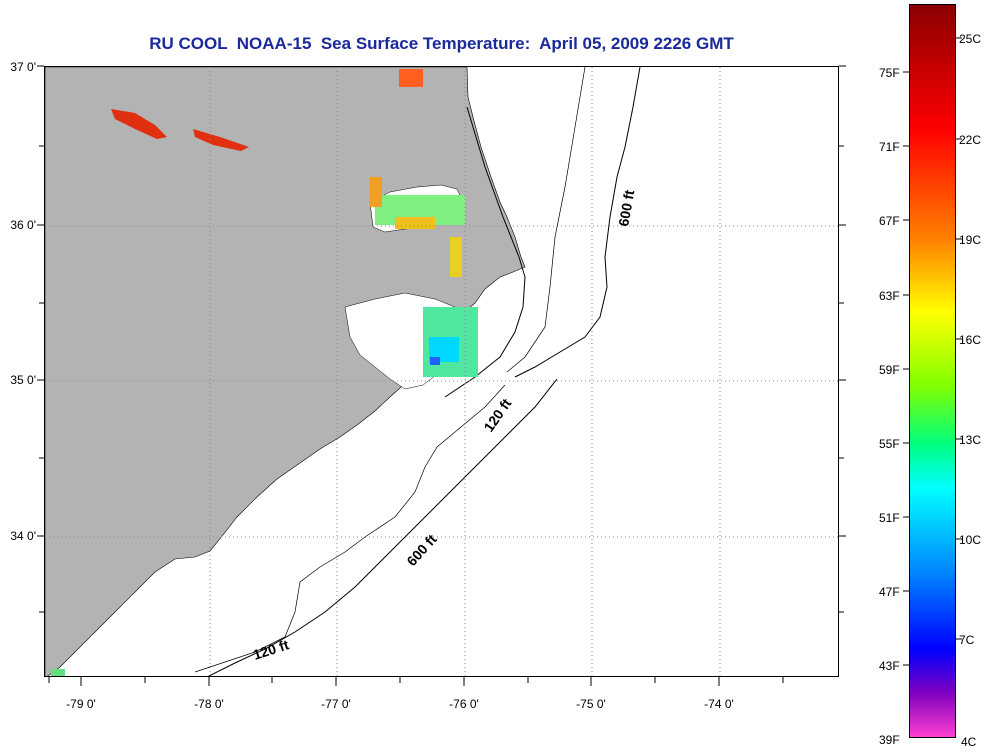 This screenshot has width=984, height=754. What do you see at coordinates (485, 252) in the screenshot?
I see `outer-banks` at bounding box center [485, 252].